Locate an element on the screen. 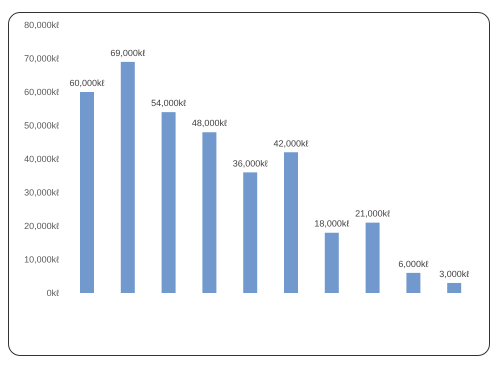  y-tick-label: 70,000kℓ is located at coordinates (42, 59).